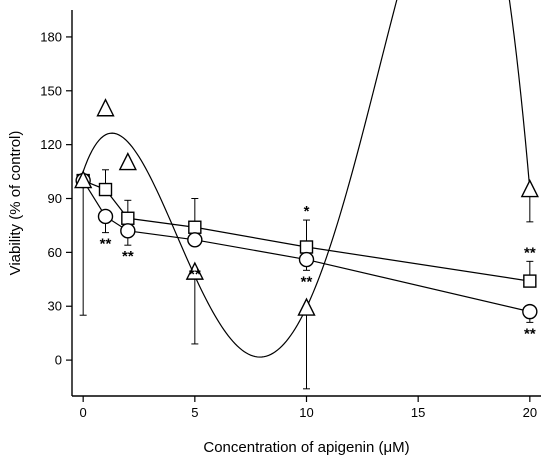 The image size is (550, 467). Describe the element at coordinates (307, 211) in the screenshot. I see `significance-label: *` at that location.